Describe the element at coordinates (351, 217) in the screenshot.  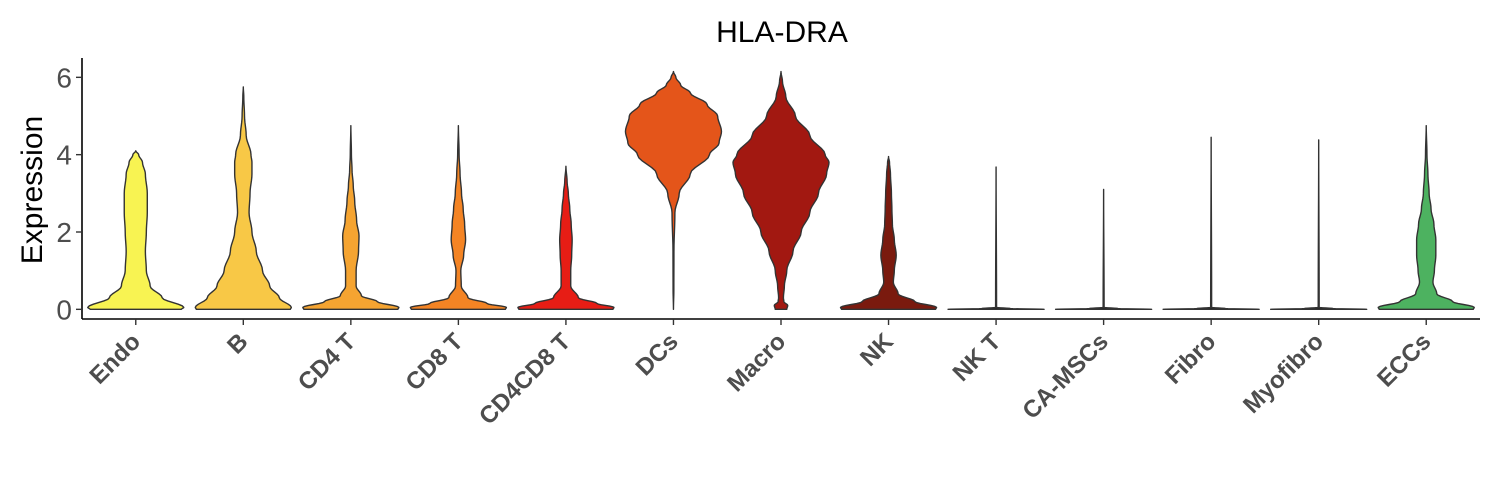
I see `violin-cd4-t` at that location.